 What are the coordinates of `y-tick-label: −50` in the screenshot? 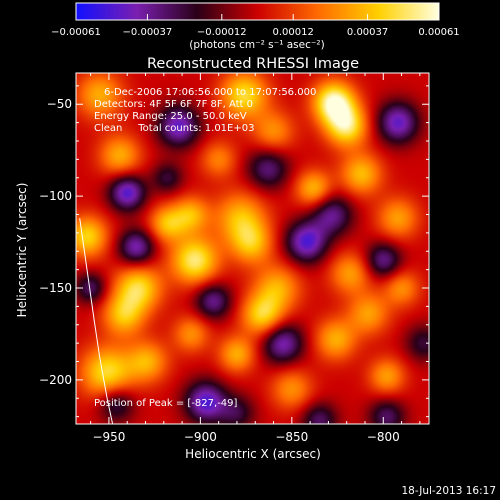 It's located at (59, 104).